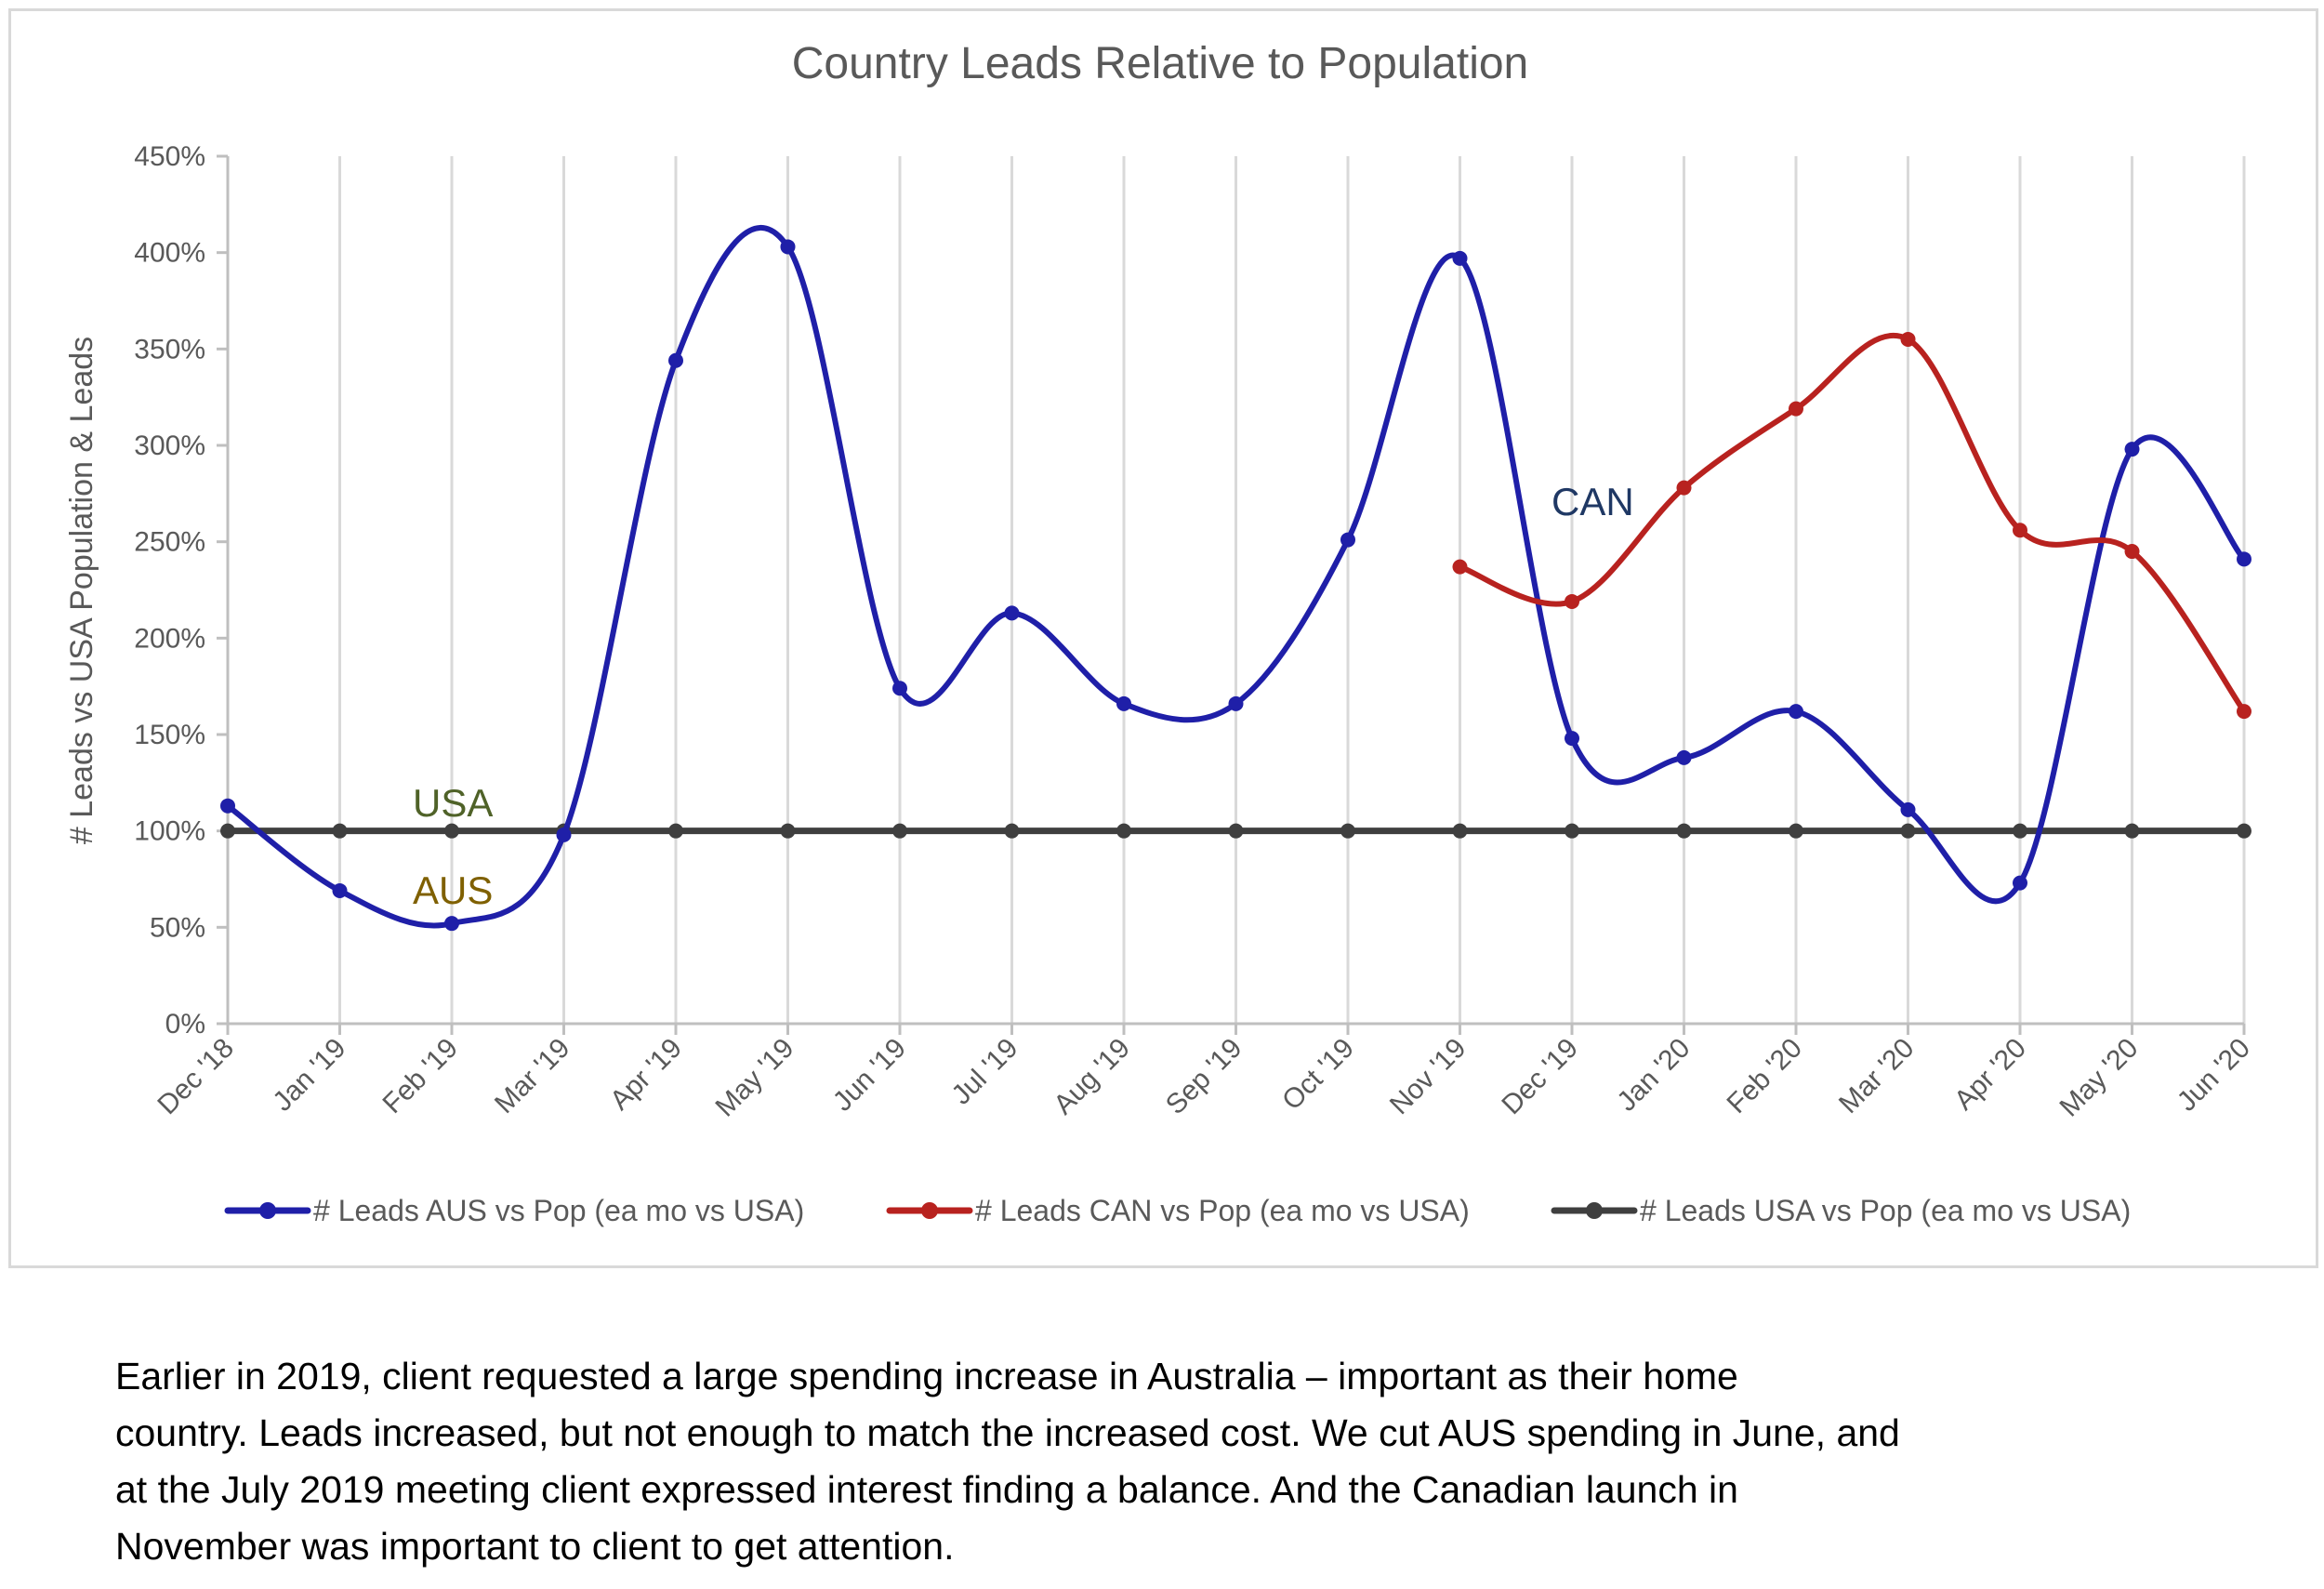 The image size is (2324, 1589). I want to click on y-tick-label: 350%, so click(169, 349).